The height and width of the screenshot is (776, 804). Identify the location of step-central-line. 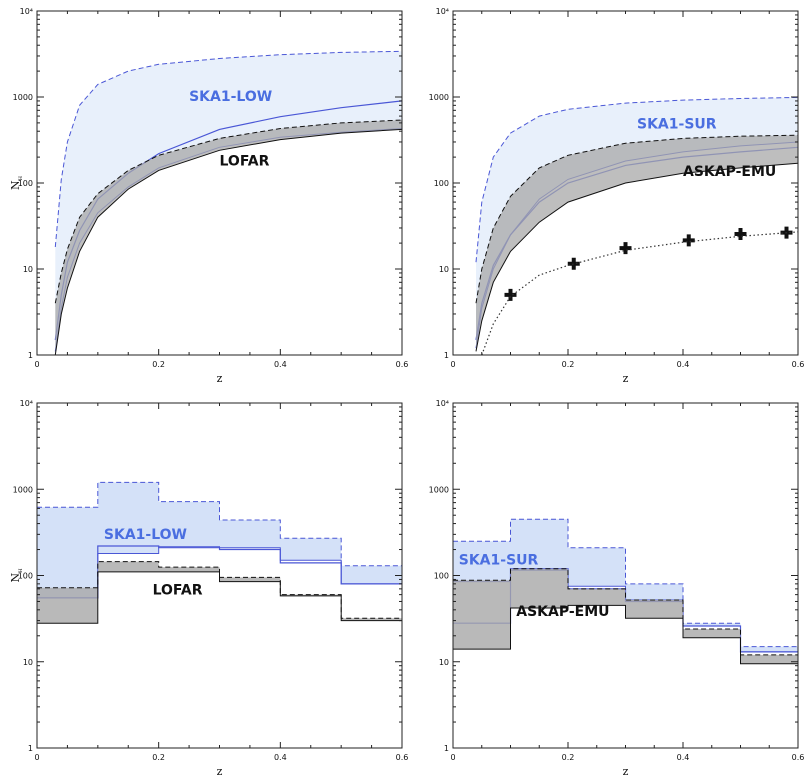
(219, 572).